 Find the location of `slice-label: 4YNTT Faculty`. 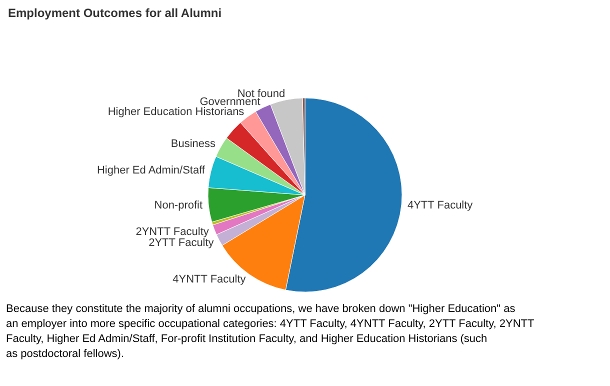

slice-label: 4YNTT Faculty is located at coordinates (209, 279).